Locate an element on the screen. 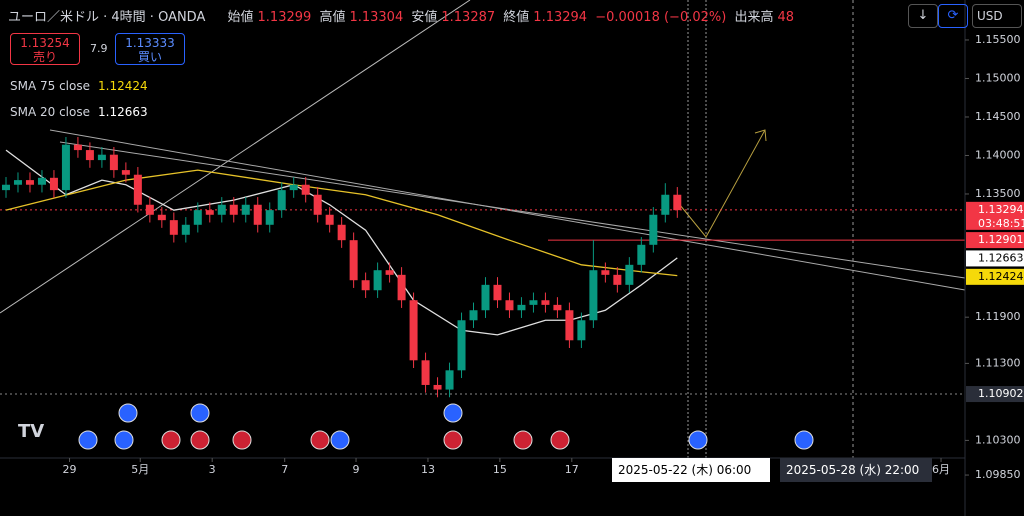  price-tag-label: 1.12901 is located at coordinates (1001, 239).